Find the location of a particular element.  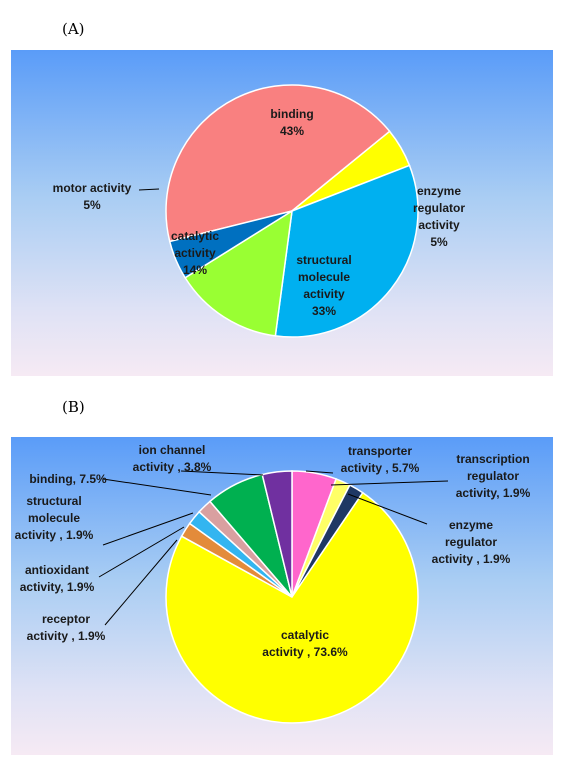

panel-a-label: (A) is located at coordinates (73, 29).